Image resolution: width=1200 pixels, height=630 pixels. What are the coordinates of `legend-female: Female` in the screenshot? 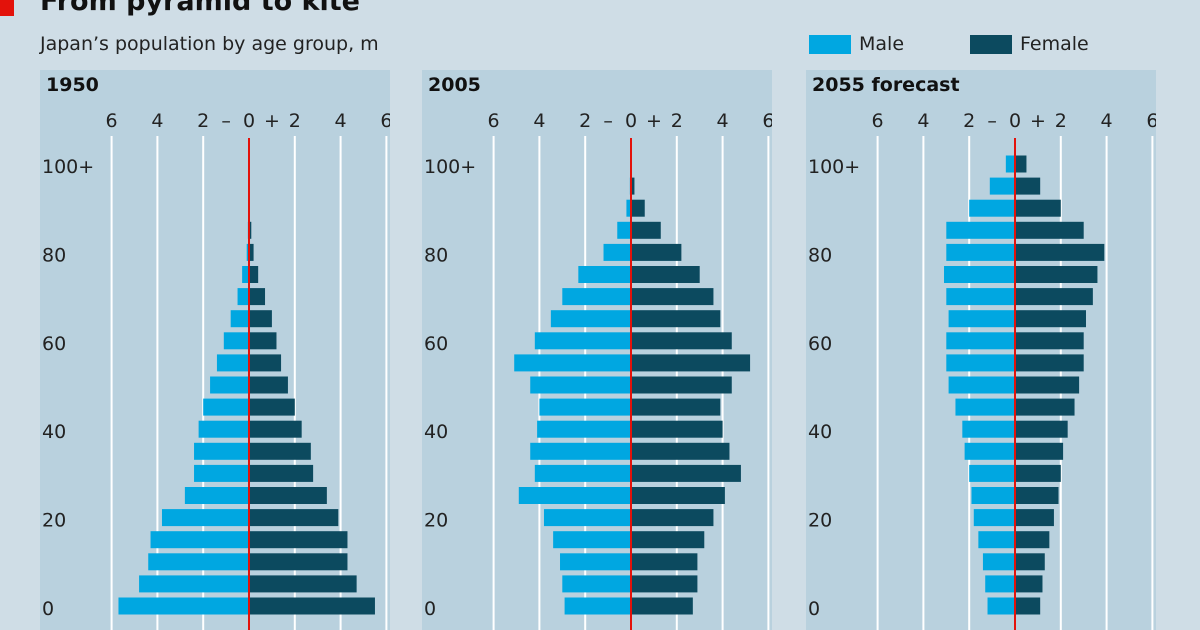 It's located at (1029, 44).